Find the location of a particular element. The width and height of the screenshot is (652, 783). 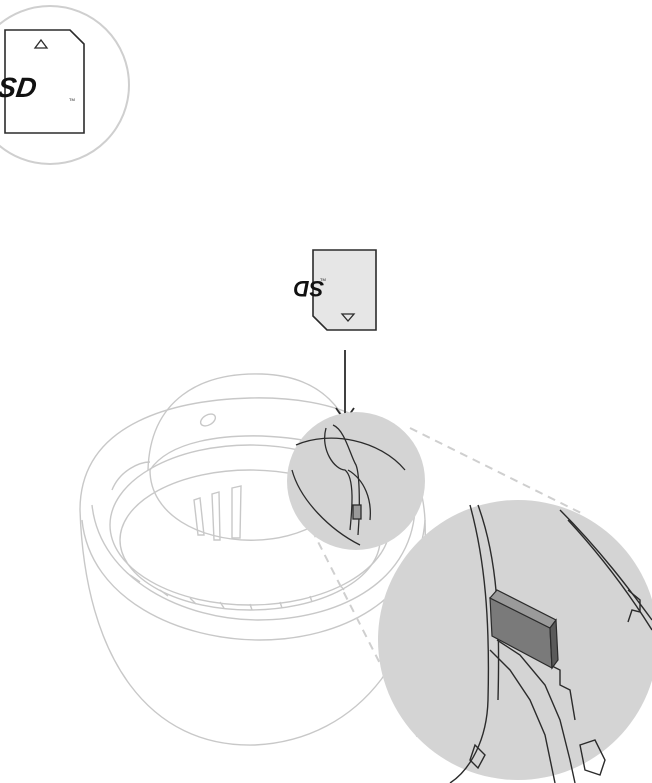

dome-hole is located at coordinates (208, 420).